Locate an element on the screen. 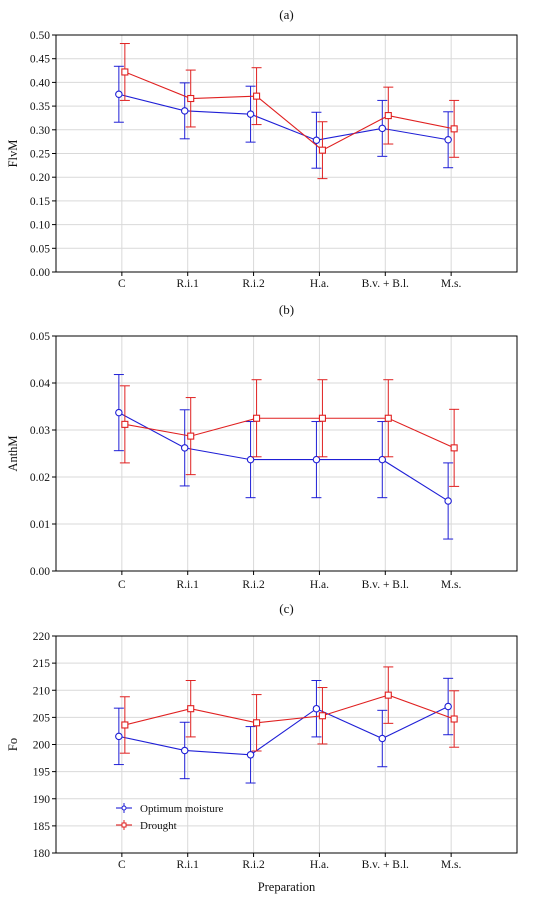 This screenshot has width=550, height=902. y-tick-label: 205 is located at coordinates (42, 718).